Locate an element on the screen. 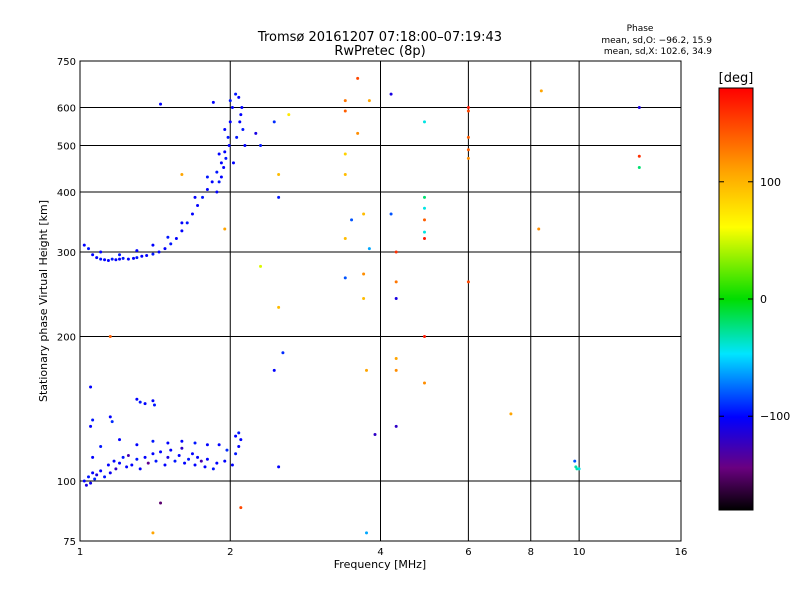 The image size is (800, 600). x-tick-label: 2 is located at coordinates (230, 552).